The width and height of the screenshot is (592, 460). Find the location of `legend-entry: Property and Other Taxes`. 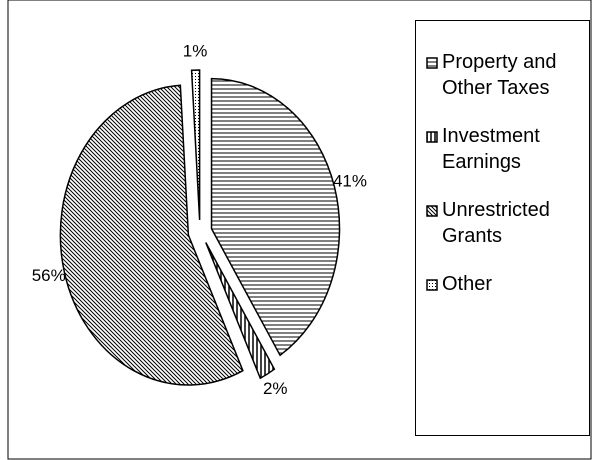

legend-entry: Property and Other Taxes is located at coordinates (505, 75).